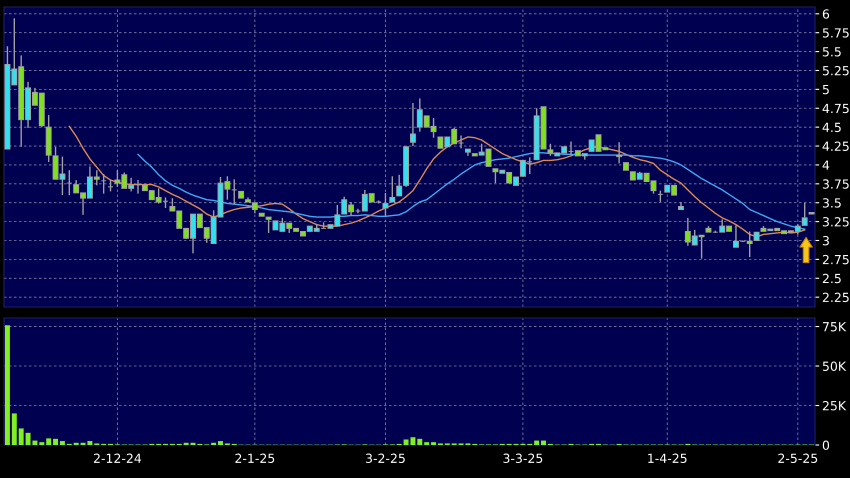 The height and width of the screenshot is (478, 850). Describe the element at coordinates (826, 14) in the screenshot. I see `y-tick-label: 6` at that location.